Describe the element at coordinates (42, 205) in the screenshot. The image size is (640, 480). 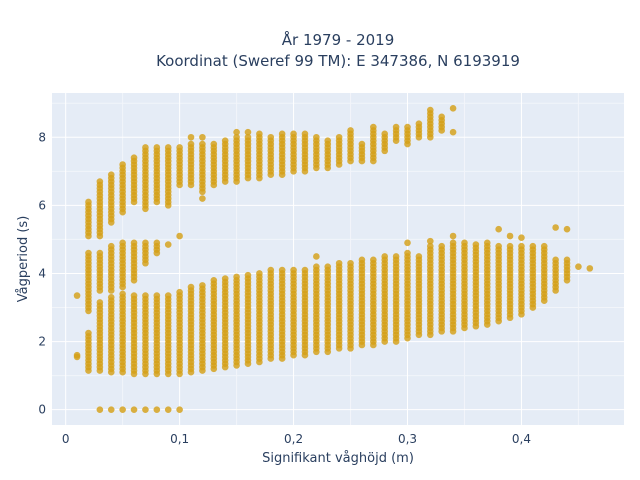
I see `y-tick-label: 6` at that location.